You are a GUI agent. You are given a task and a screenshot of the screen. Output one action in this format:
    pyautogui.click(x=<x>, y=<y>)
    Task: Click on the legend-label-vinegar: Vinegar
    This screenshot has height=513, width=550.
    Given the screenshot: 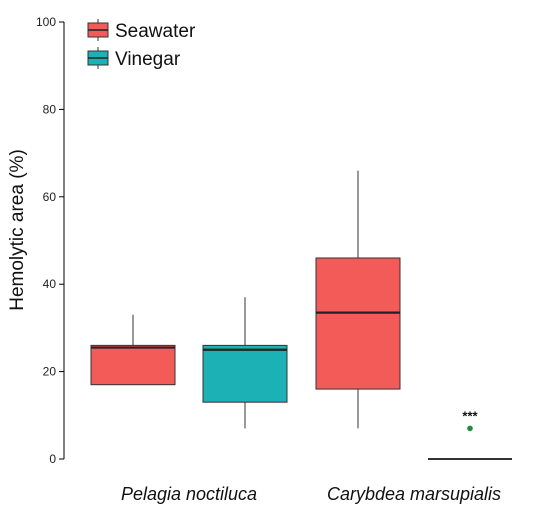 What is the action you would take?
    pyautogui.click(x=148, y=59)
    